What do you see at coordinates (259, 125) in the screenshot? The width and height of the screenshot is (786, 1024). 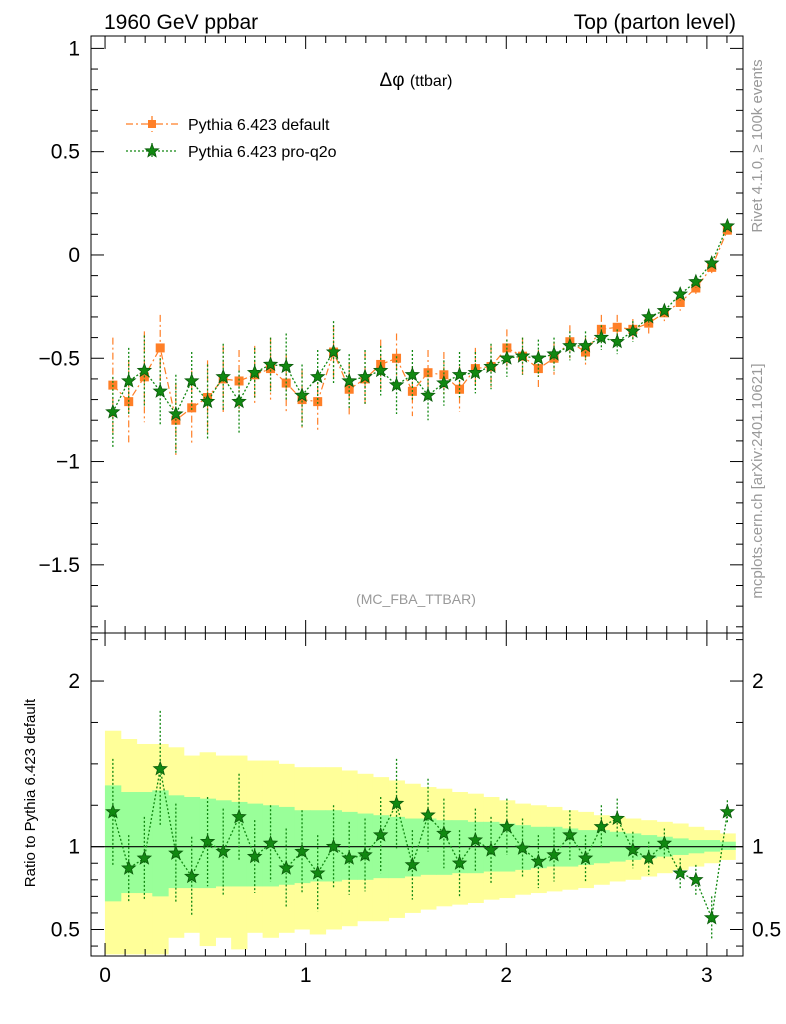 I see `legend-label-default: Pythia 6.423 default` at bounding box center [259, 125].